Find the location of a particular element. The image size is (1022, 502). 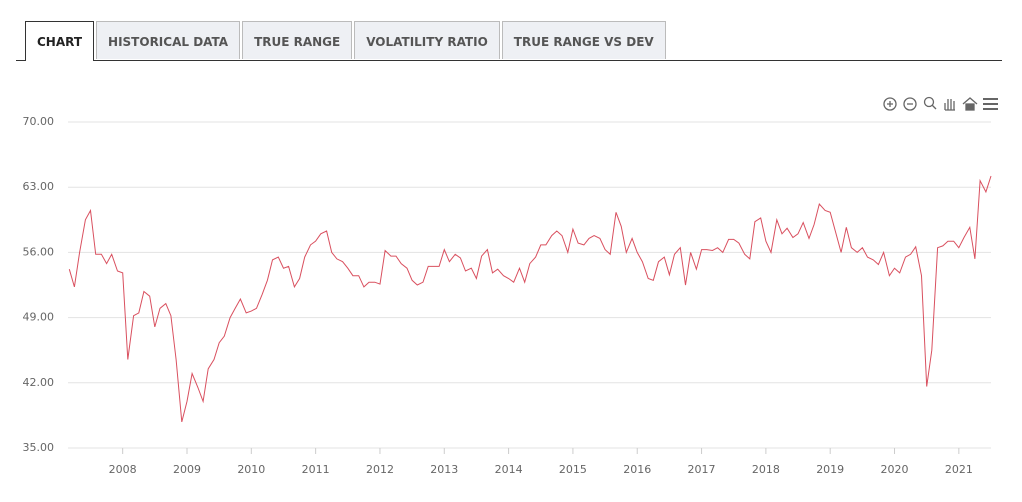

tab: TRUE RANGE is located at coordinates (297, 40).